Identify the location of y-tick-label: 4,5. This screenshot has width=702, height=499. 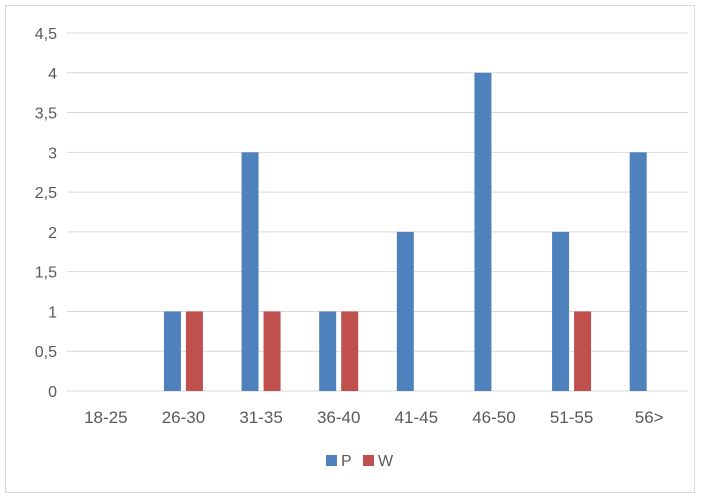
(46, 34).